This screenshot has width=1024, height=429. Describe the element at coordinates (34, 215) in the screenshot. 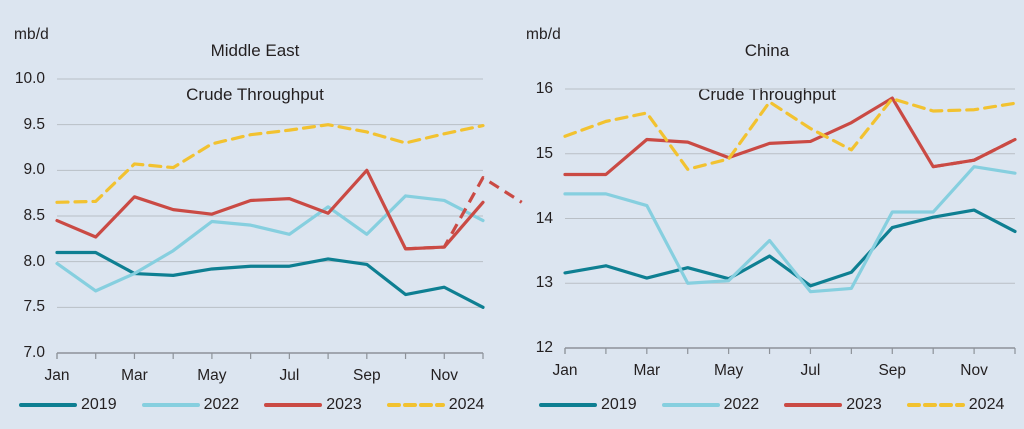

I see `y-axis-tick-label-middle-east: 8.5` at that location.